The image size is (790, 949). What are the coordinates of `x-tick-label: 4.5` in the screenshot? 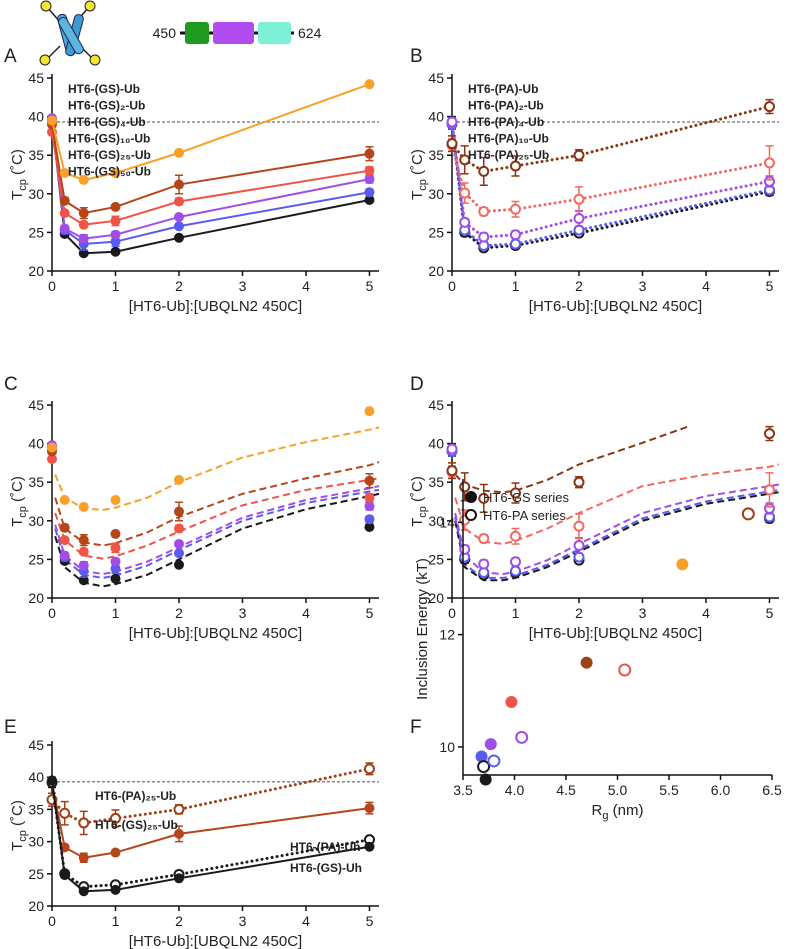 It's located at (566, 790).